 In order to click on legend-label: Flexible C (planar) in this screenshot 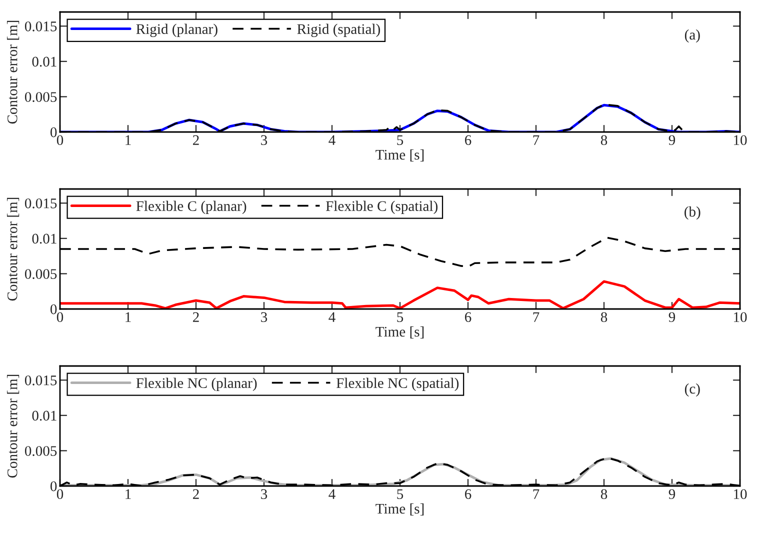, I will do `click(191, 207)`.